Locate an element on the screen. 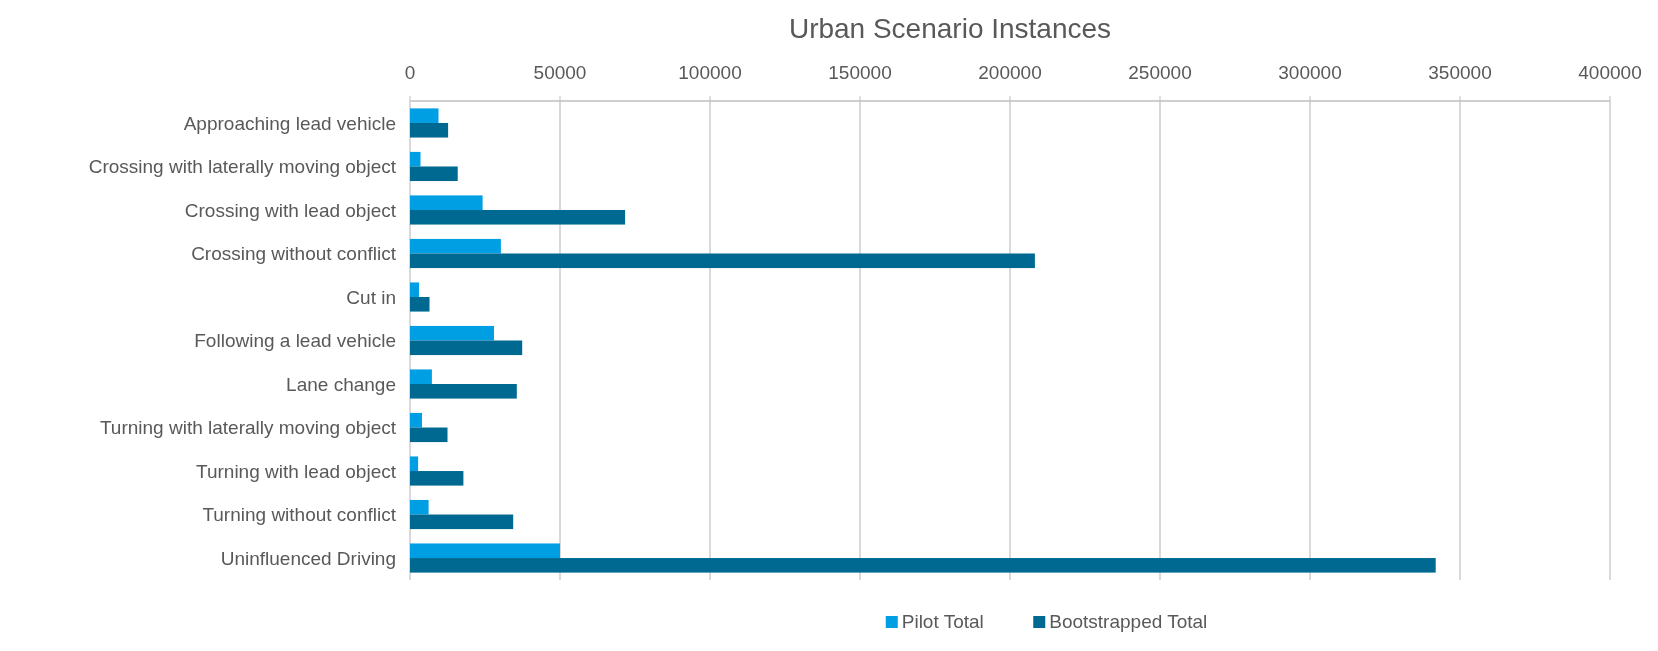  y-tick-label: Crossing with laterally moving object is located at coordinates (242, 167).